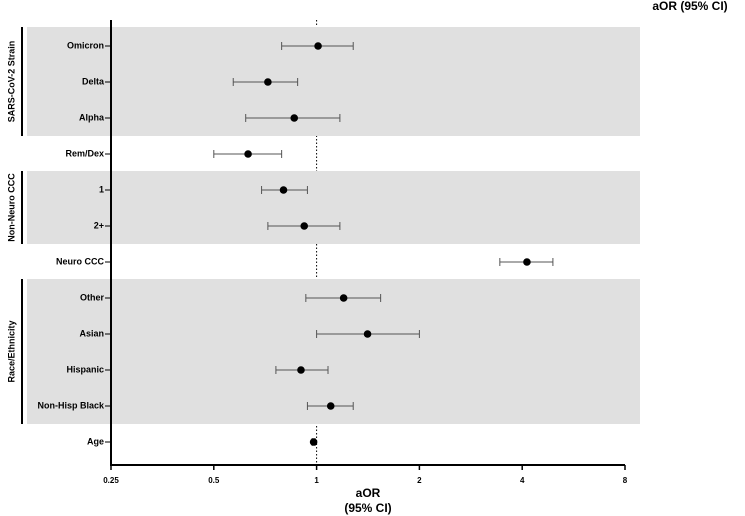 The height and width of the screenshot is (516, 745). Describe the element at coordinates (11, 82) in the screenshot. I see `group-label: SARS-CoV-2 Strain` at that location.